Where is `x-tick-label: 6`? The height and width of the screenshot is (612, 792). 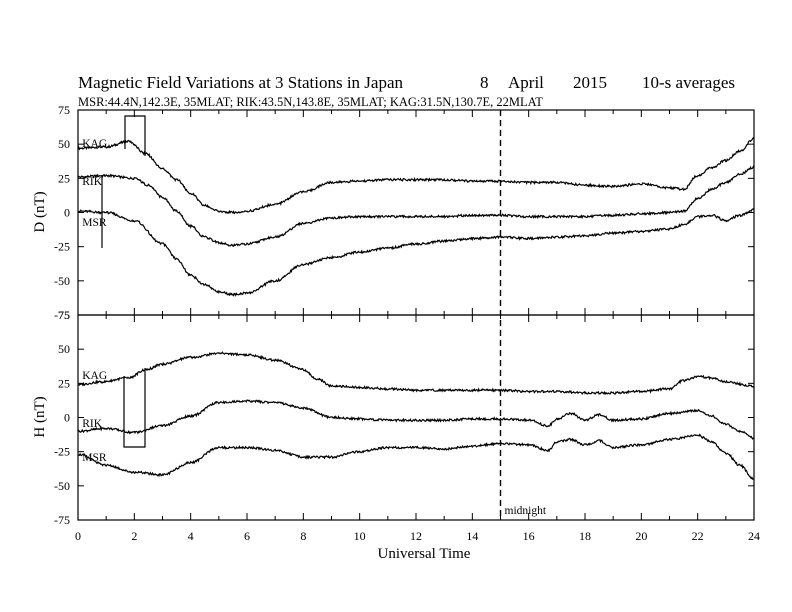
x-tick-label: 6 is located at coordinates (247, 536).